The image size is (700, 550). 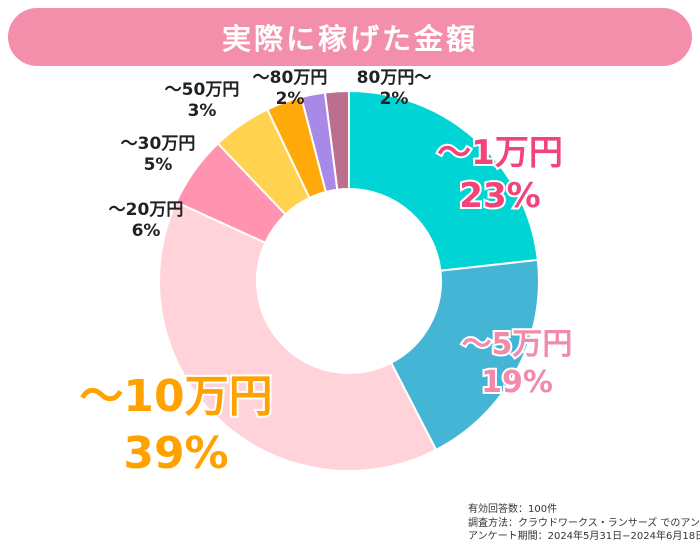 What do you see at coordinates (202, 90) in the screenshot?
I see `label-slice-6-category: 〜50万円` at bounding box center [202, 90].